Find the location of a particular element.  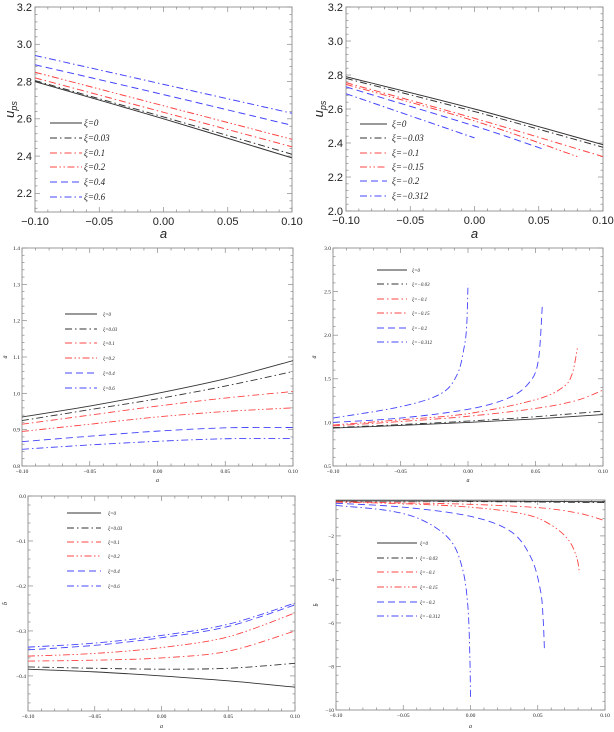

y-axis-label: ups is located at coordinates (319, 108).